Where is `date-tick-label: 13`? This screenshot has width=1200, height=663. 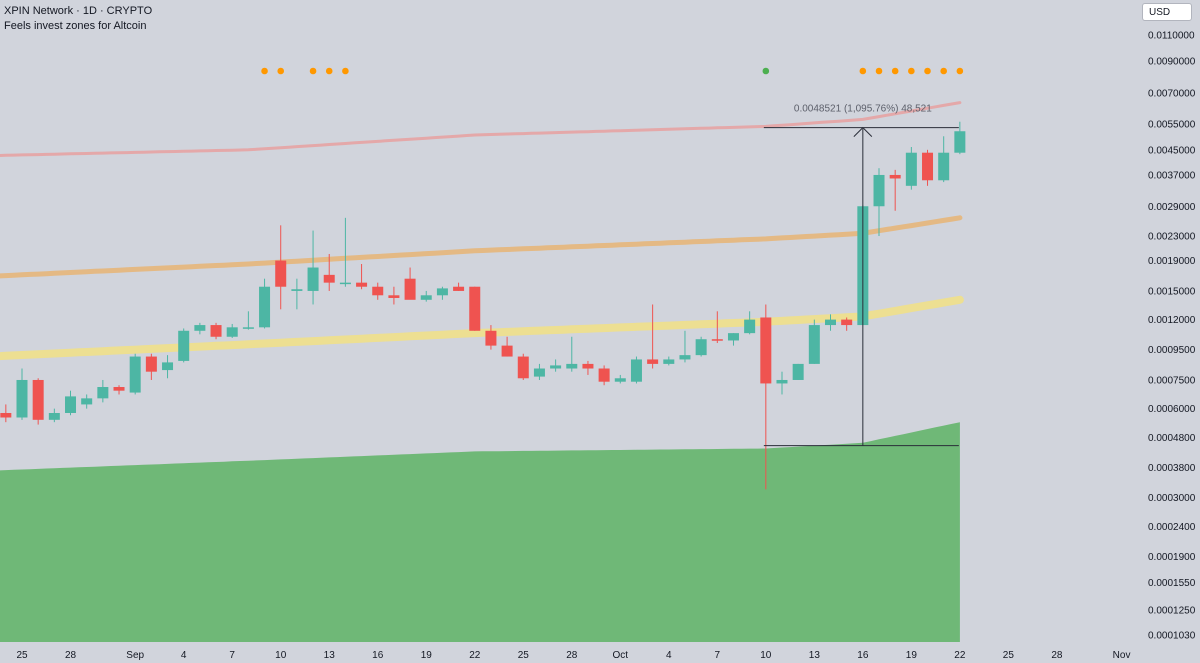 date-tick-label: 13 is located at coordinates (815, 655).